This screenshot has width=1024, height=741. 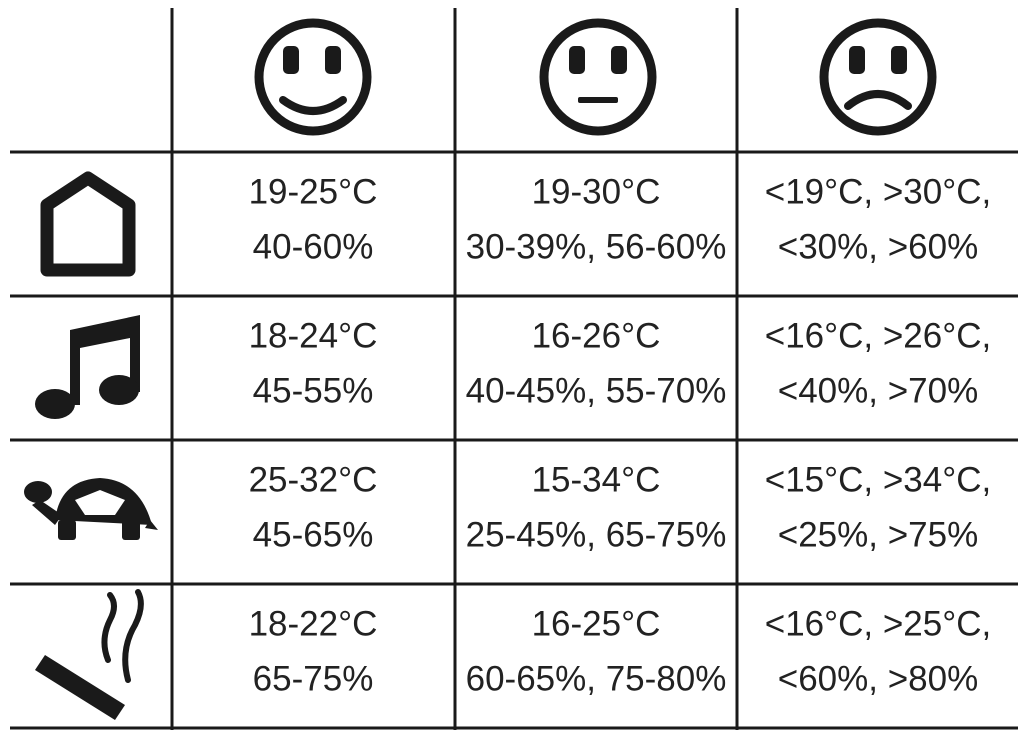 I want to click on cell-text: 19-25°C, so click(x=313, y=191).